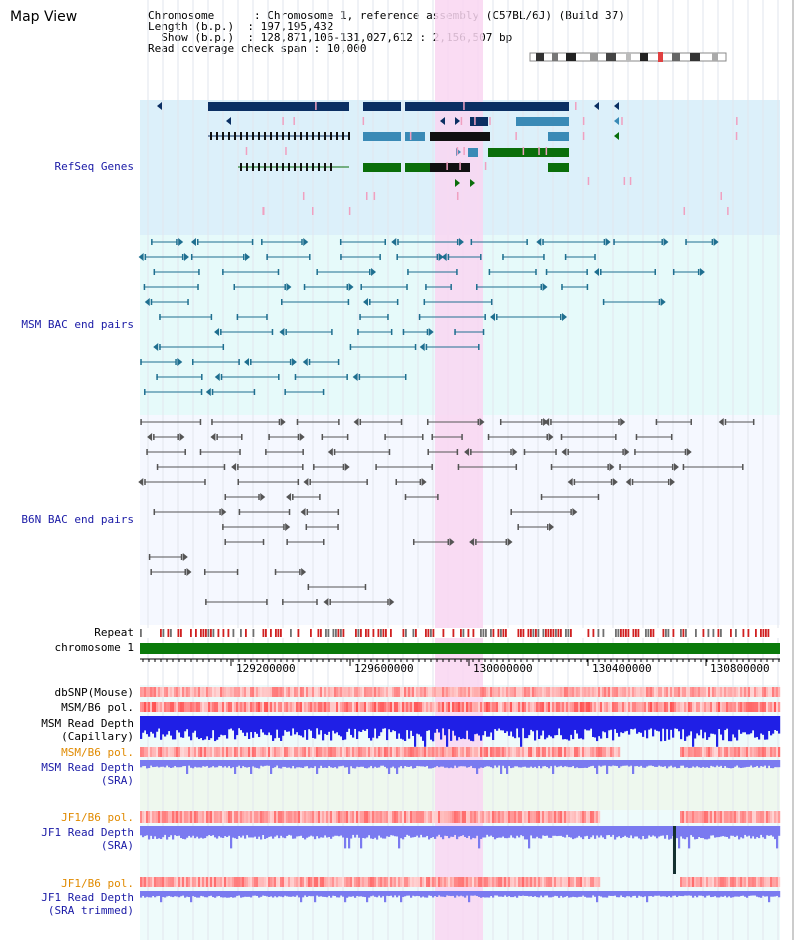  What do you see at coordinates (97, 736) in the screenshot?
I see `msm-depth-cap-line2: (Capillary)` at bounding box center [97, 736].